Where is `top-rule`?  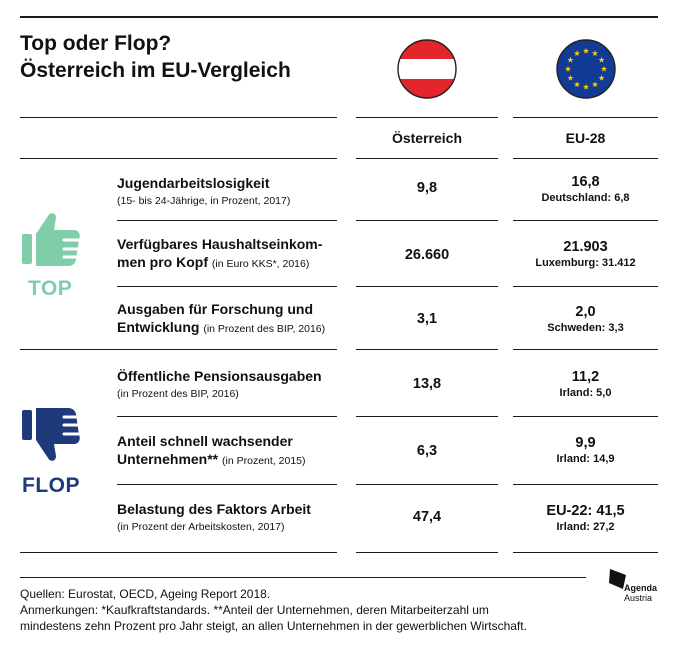 top-rule is located at coordinates (339, 17).